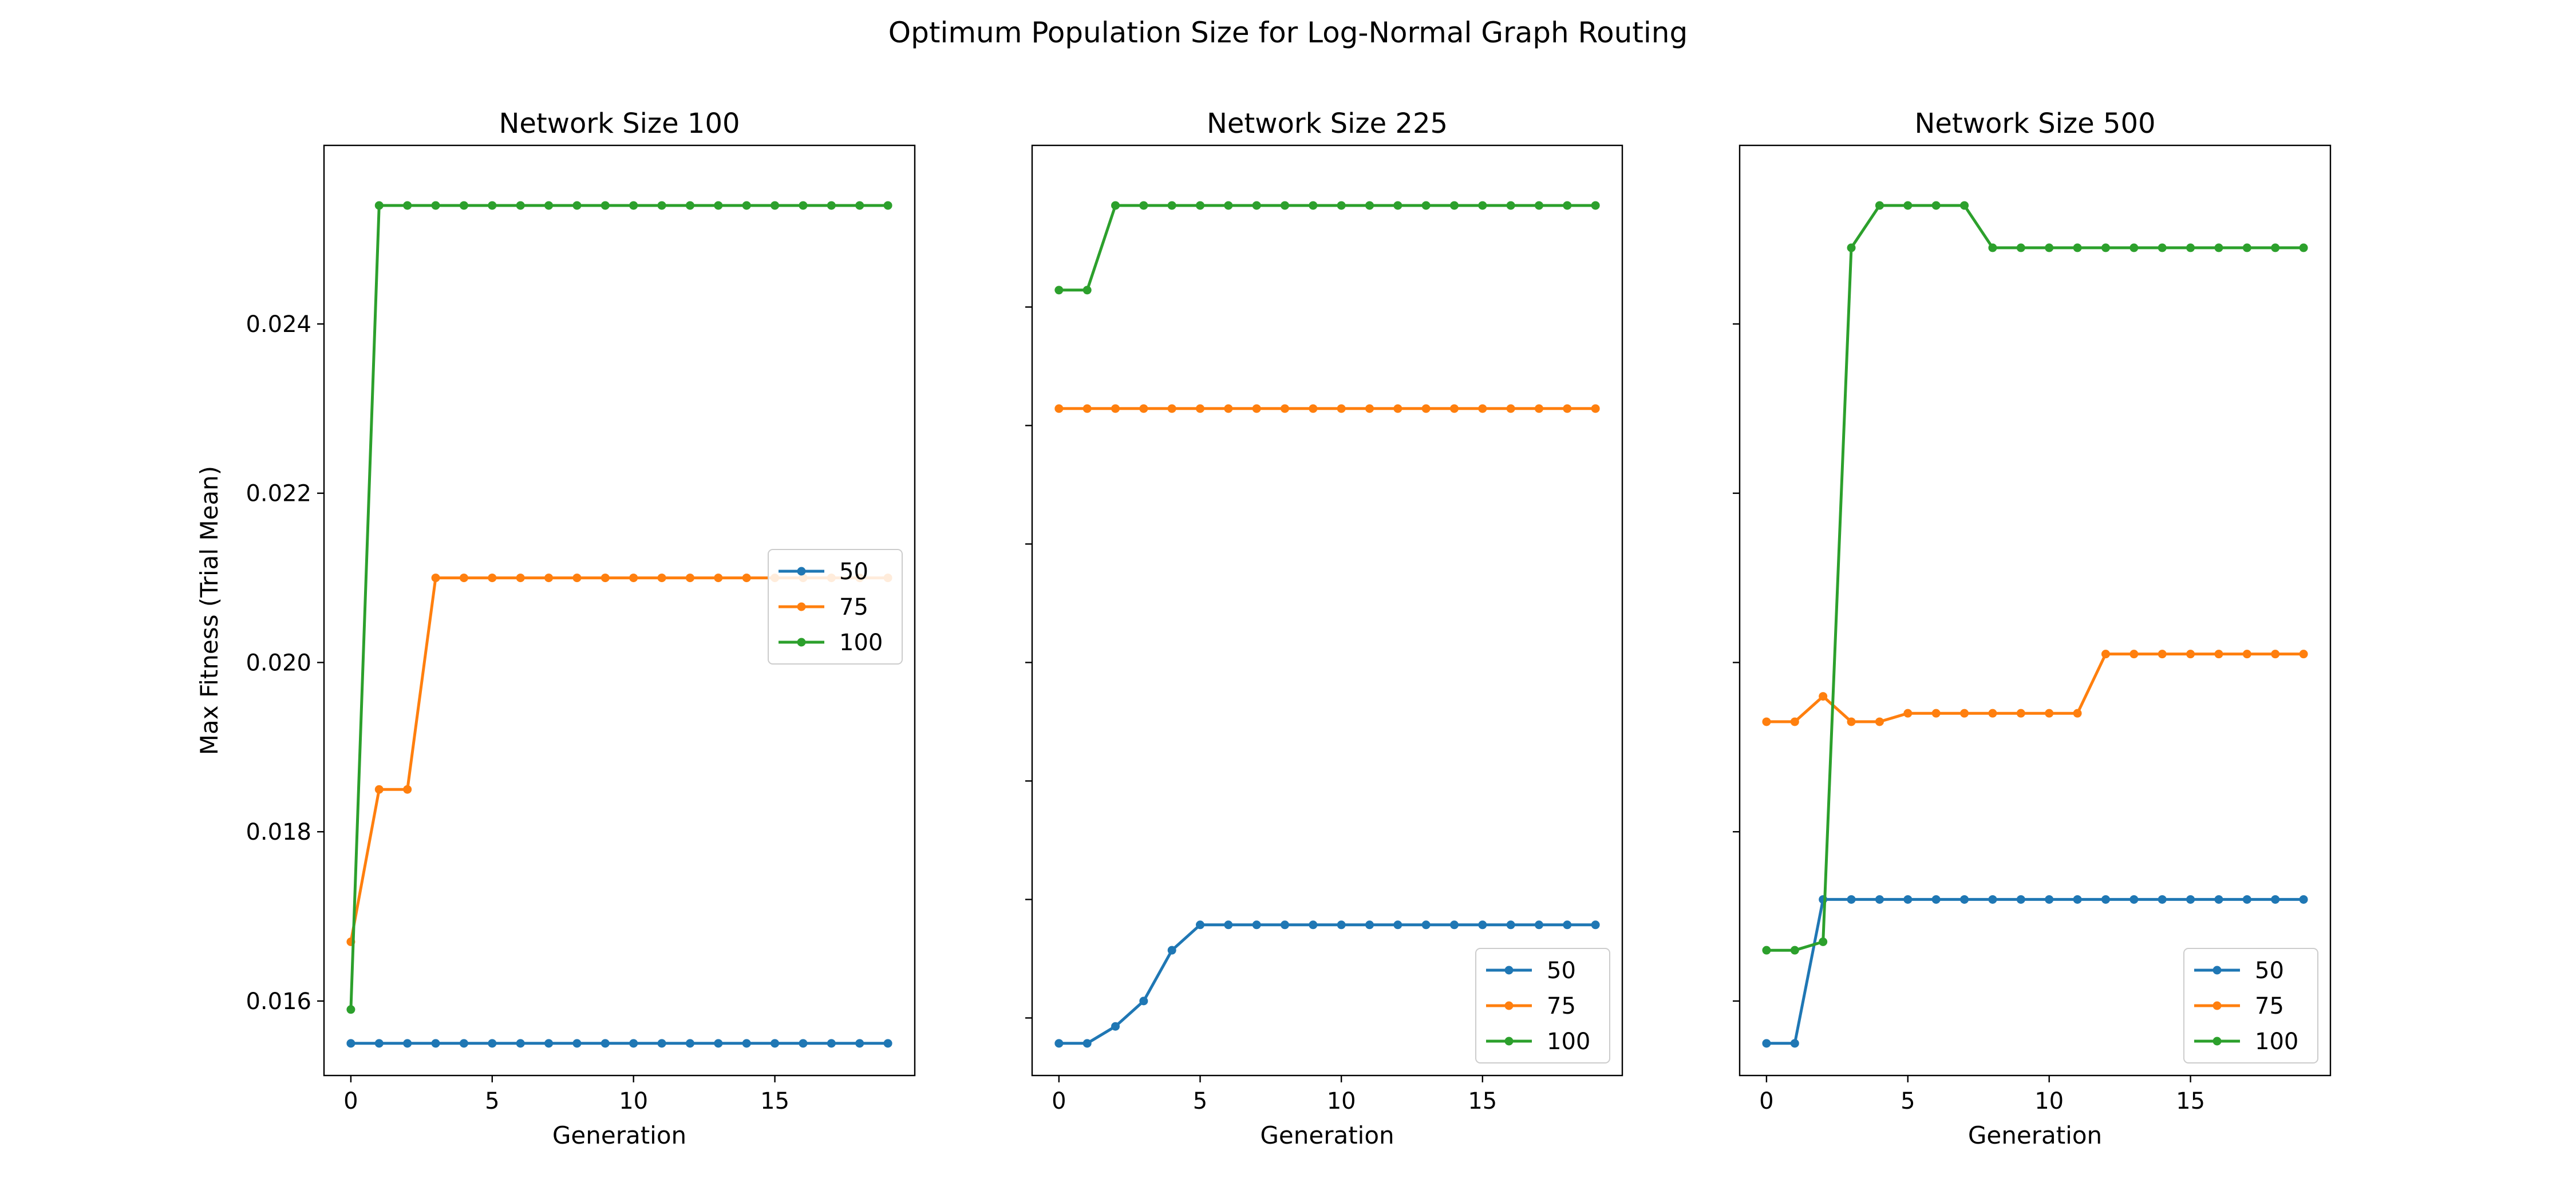  What do you see at coordinates (619, 124) in the screenshot?
I see `subplot-title: Network Size 100` at bounding box center [619, 124].